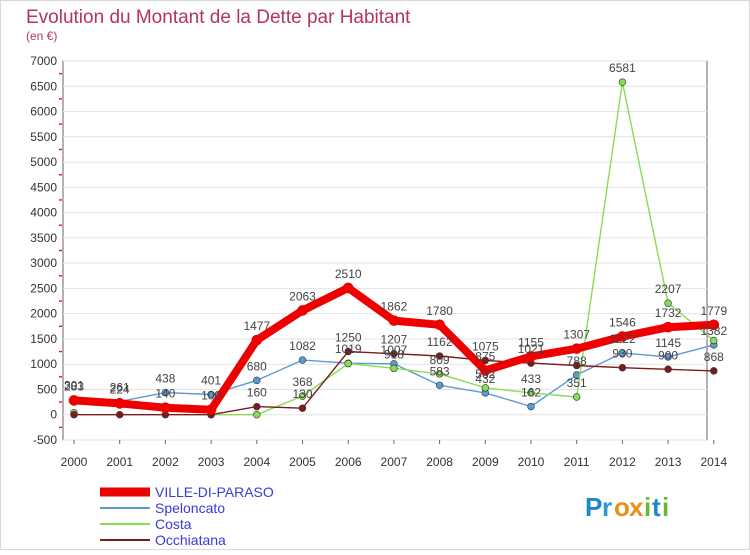 The height and width of the screenshot is (555, 750). Describe the element at coordinates (190, 508) in the screenshot. I see `legend-label-speloncato: Speloncato` at that location.